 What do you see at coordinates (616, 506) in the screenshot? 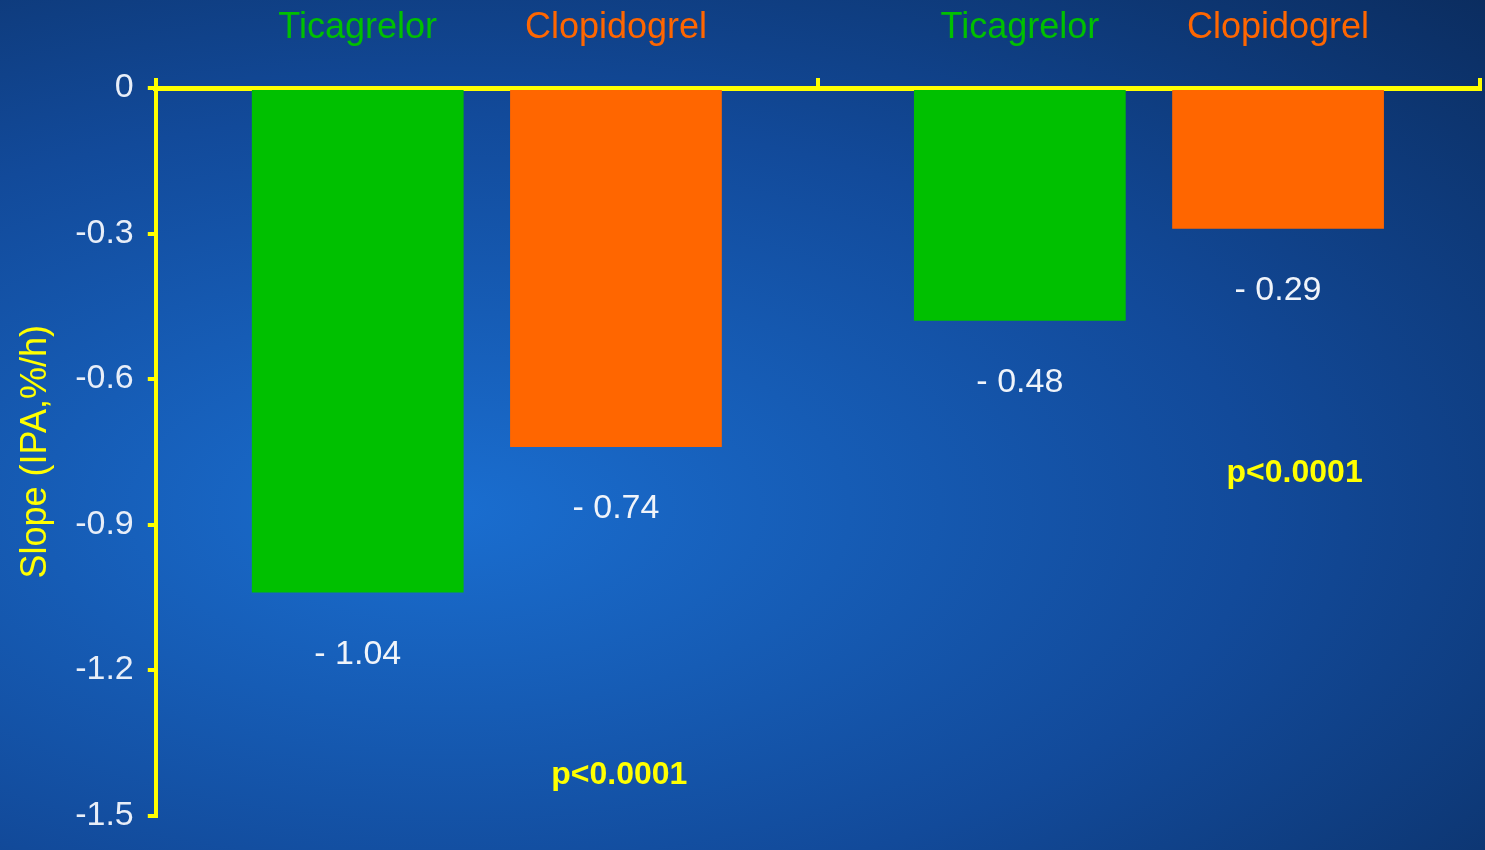
I see `data-label: - 0.74` at bounding box center [616, 506].